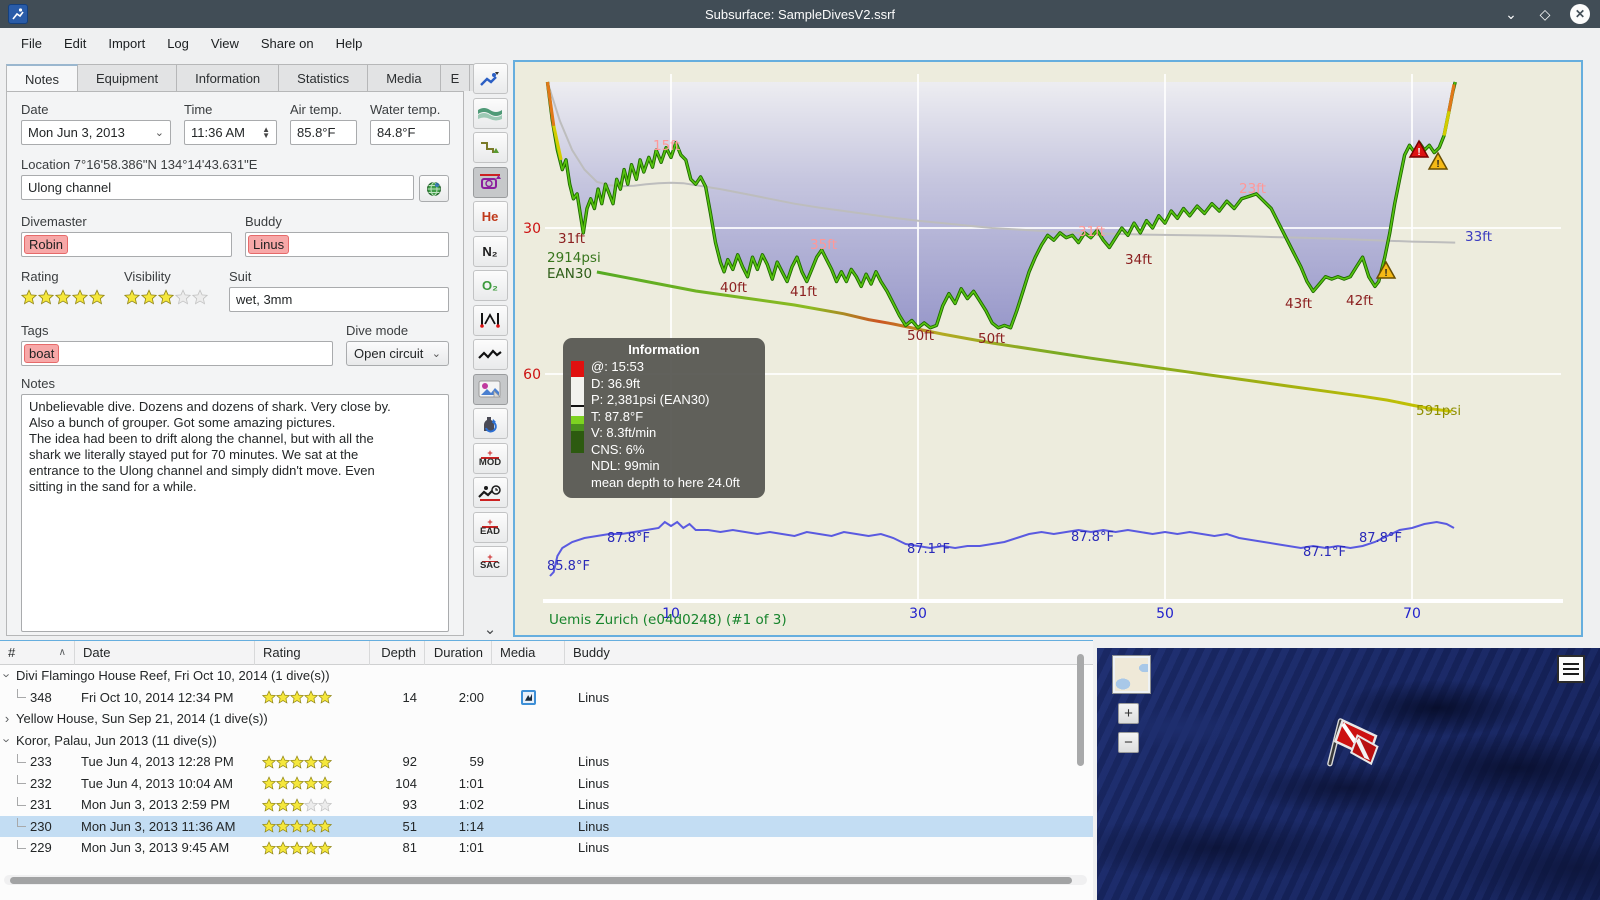 The image size is (1600, 900). What do you see at coordinates (1252, 189) in the screenshot?
I see `svg-text: 23ft` at bounding box center [1252, 189].